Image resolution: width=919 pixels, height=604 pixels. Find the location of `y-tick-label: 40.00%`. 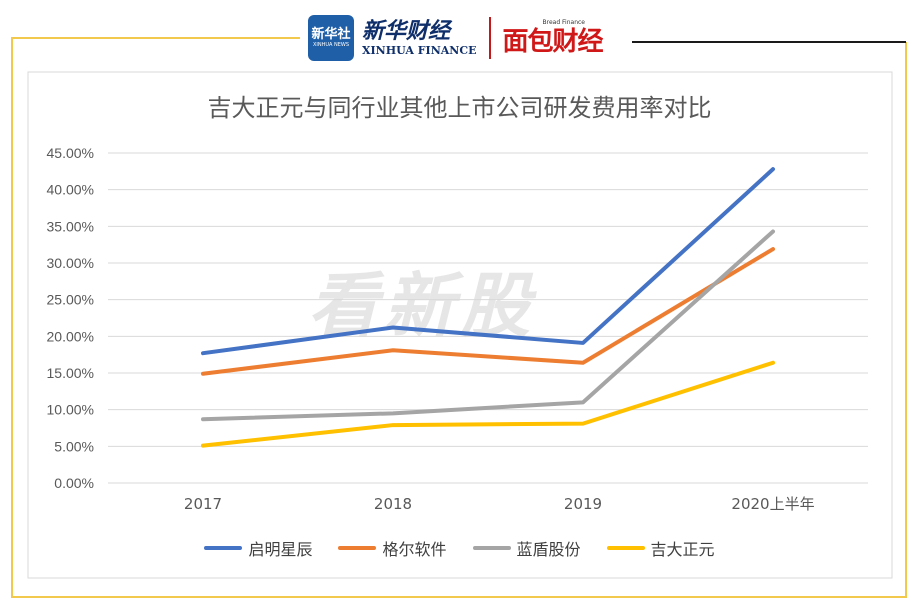

y-tick-label: 40.00% is located at coordinates (70, 190).